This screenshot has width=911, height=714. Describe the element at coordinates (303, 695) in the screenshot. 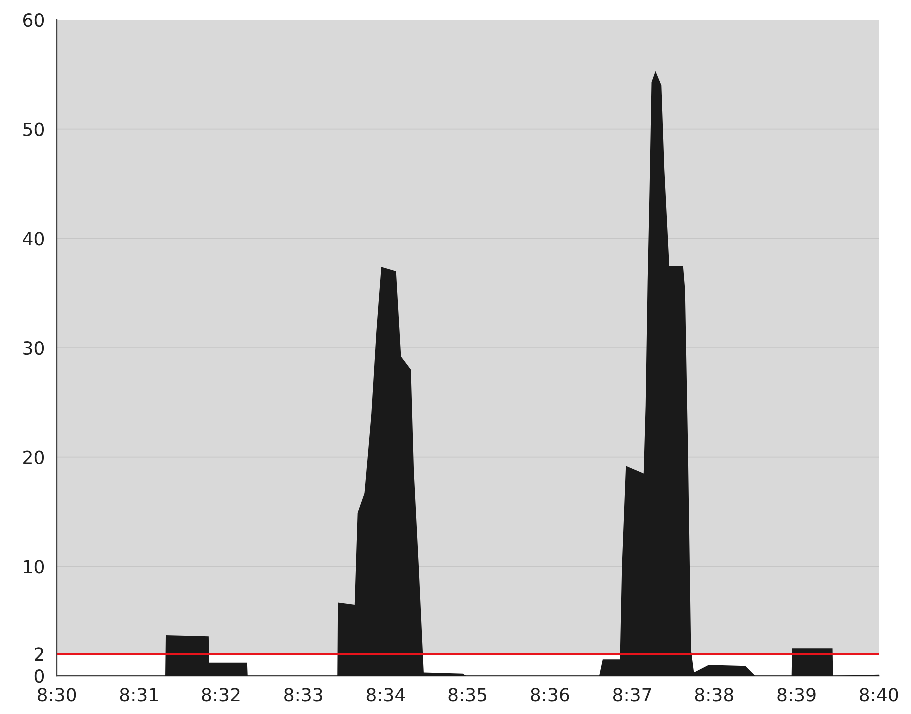

I see `x-tick-label: 8:33` at that location.